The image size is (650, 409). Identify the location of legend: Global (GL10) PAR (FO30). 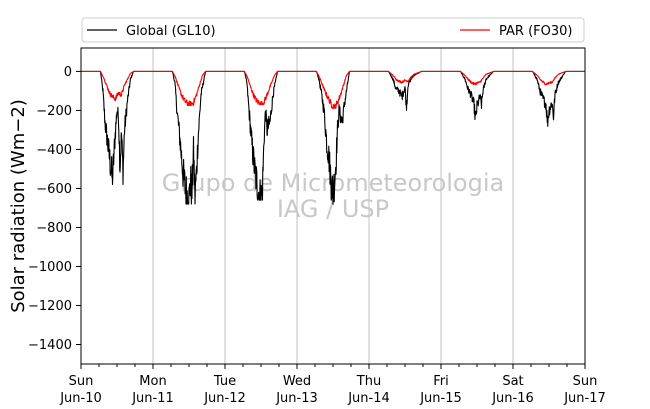
(333, 30).